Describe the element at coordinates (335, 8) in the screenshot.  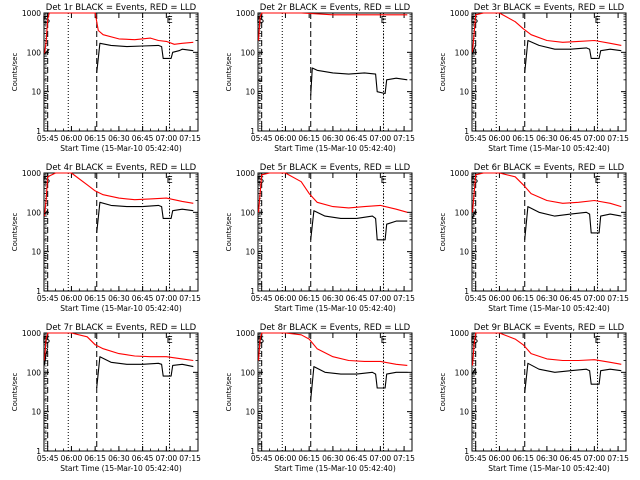
I see `chart-title: Det 2r BLACK = Events, RED = LLD` at that location.